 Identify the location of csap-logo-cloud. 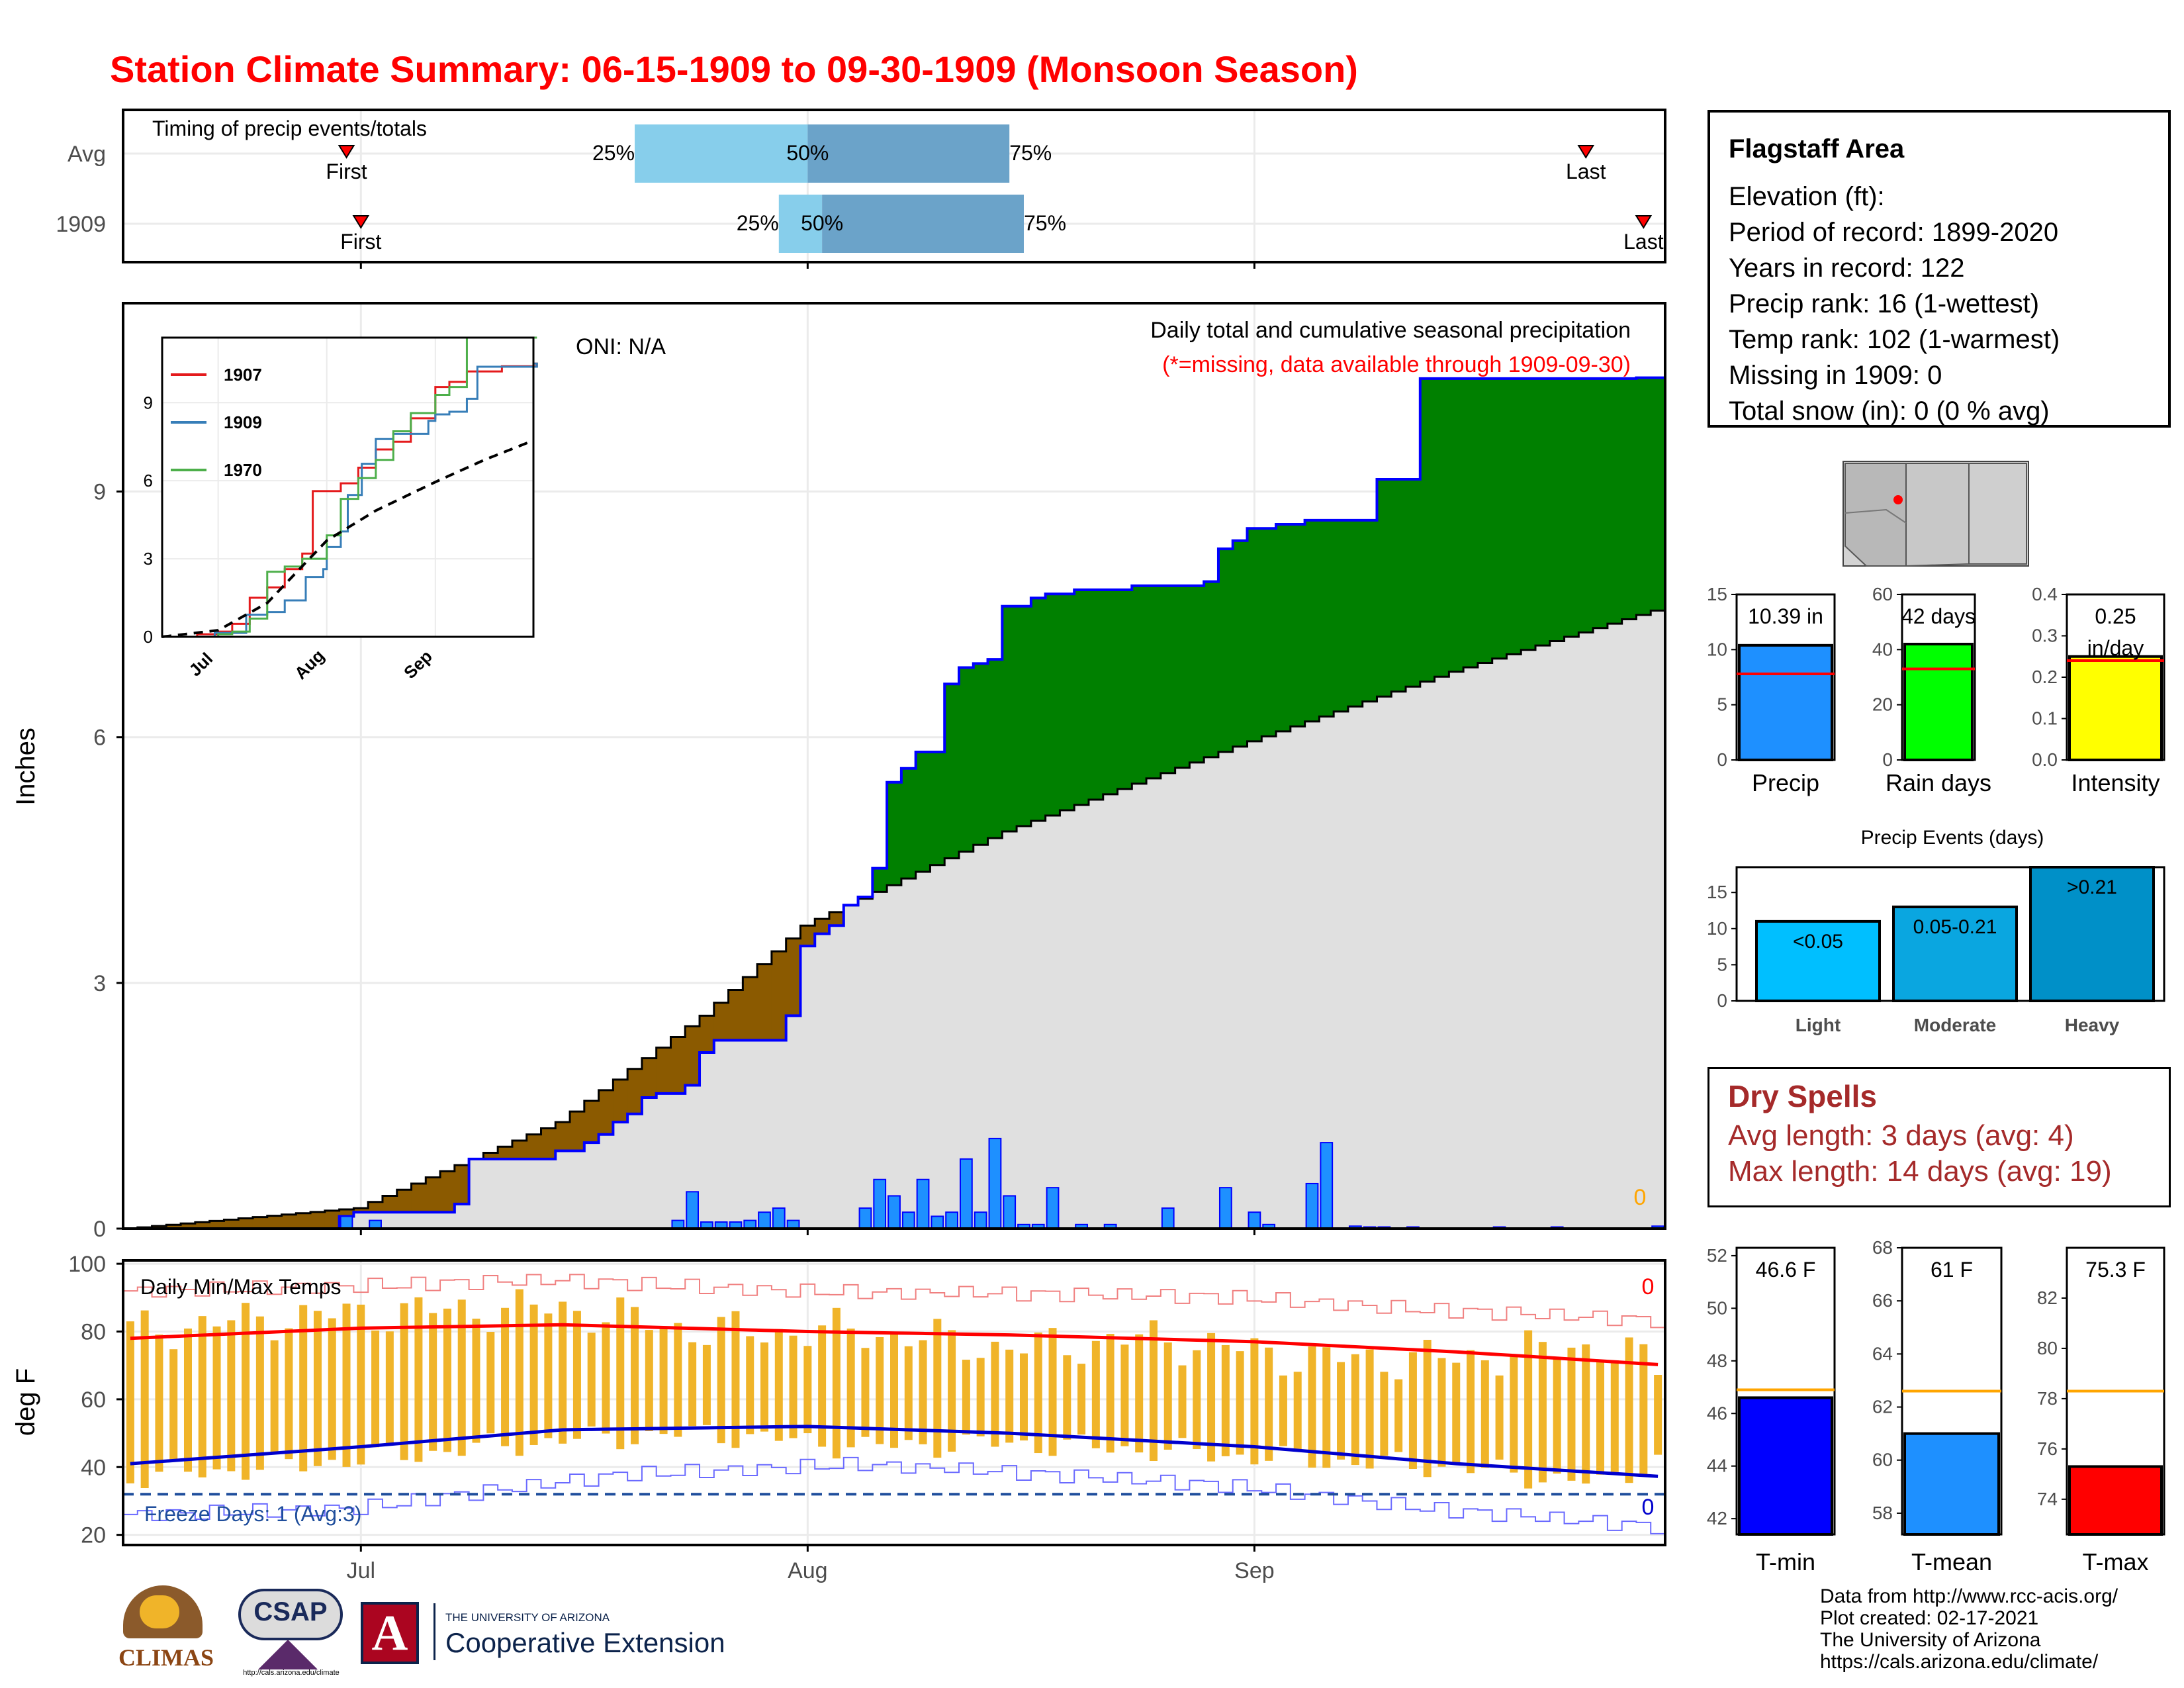
(290, 1614).